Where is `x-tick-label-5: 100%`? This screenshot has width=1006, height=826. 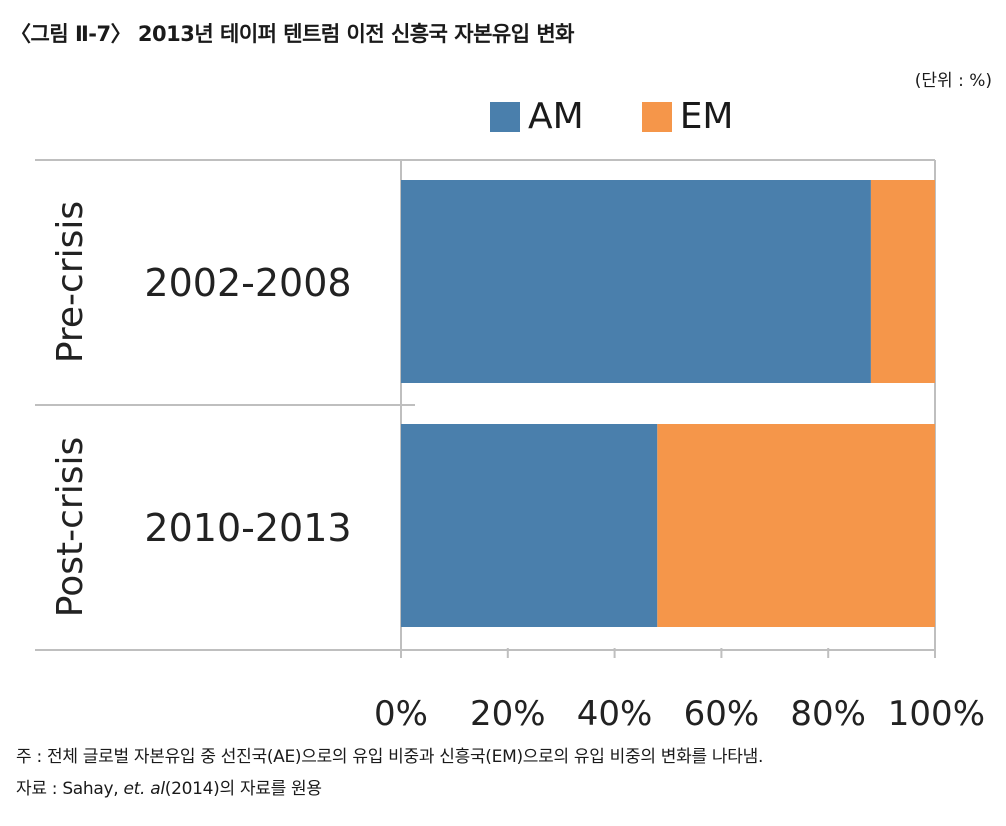 x-tick-label-5: 100% is located at coordinates (936, 714).